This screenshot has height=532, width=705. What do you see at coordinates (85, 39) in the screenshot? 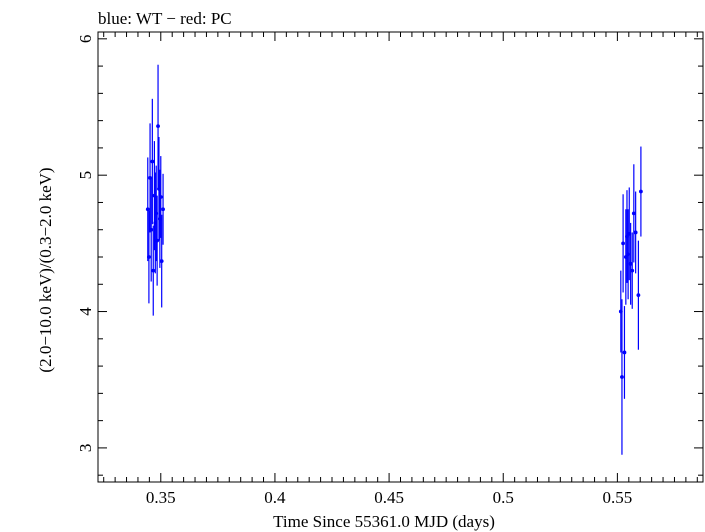
I see `y-tick-label: 6` at bounding box center [85, 39].